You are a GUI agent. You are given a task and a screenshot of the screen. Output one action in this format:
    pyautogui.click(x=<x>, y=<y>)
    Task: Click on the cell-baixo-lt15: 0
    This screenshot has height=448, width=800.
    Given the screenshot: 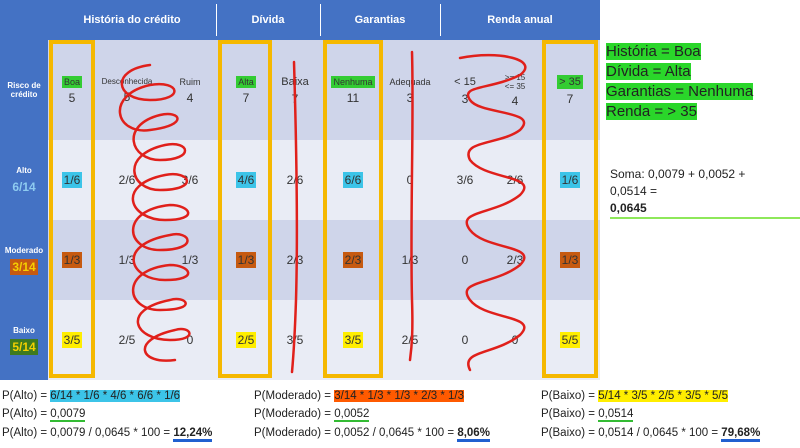 What is the action you would take?
    pyautogui.click(x=465, y=340)
    